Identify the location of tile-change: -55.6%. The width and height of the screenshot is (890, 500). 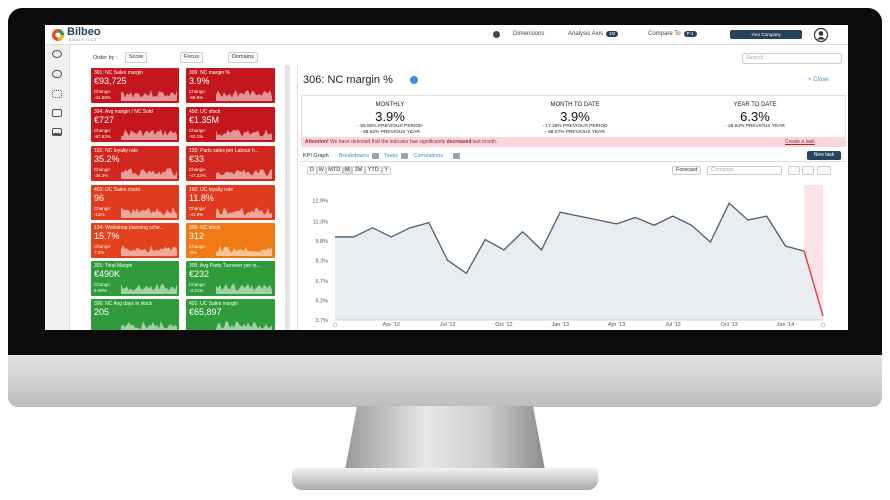
(196, 97).